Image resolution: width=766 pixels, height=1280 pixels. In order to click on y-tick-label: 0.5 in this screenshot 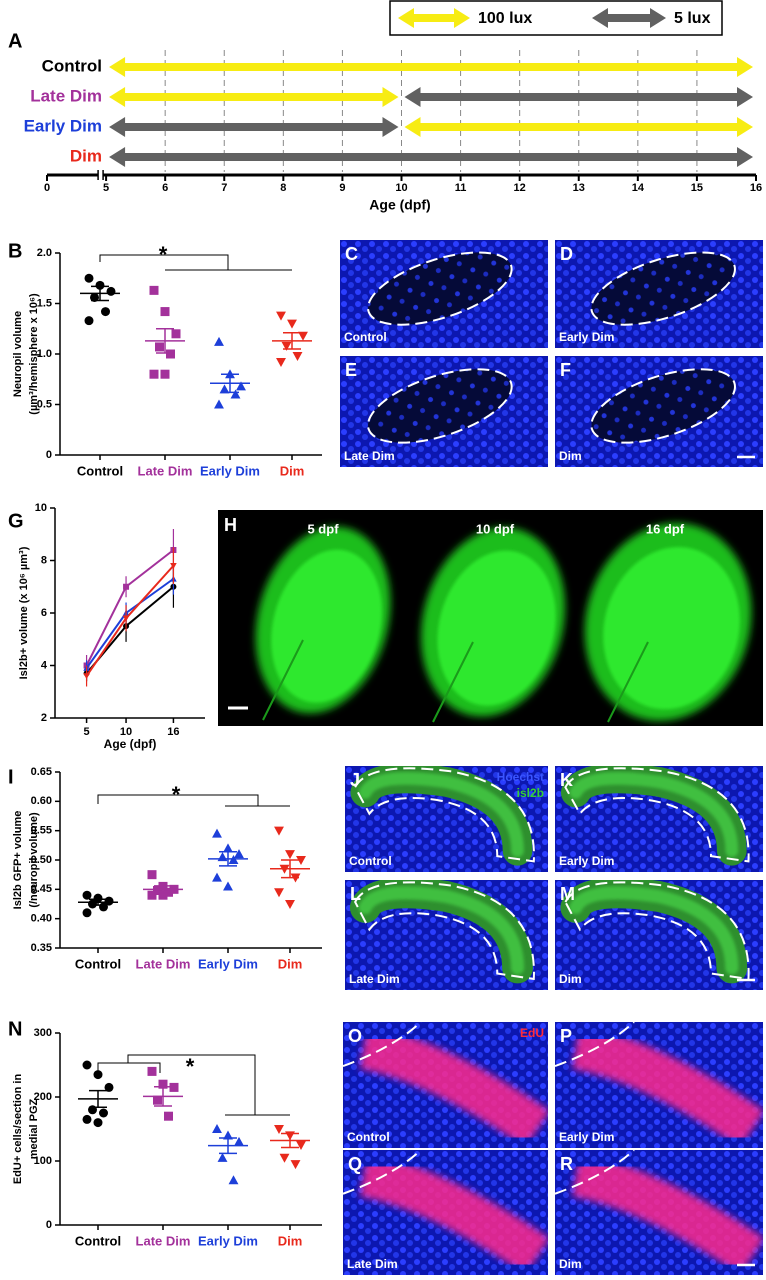, I will do `click(44, 404)`.